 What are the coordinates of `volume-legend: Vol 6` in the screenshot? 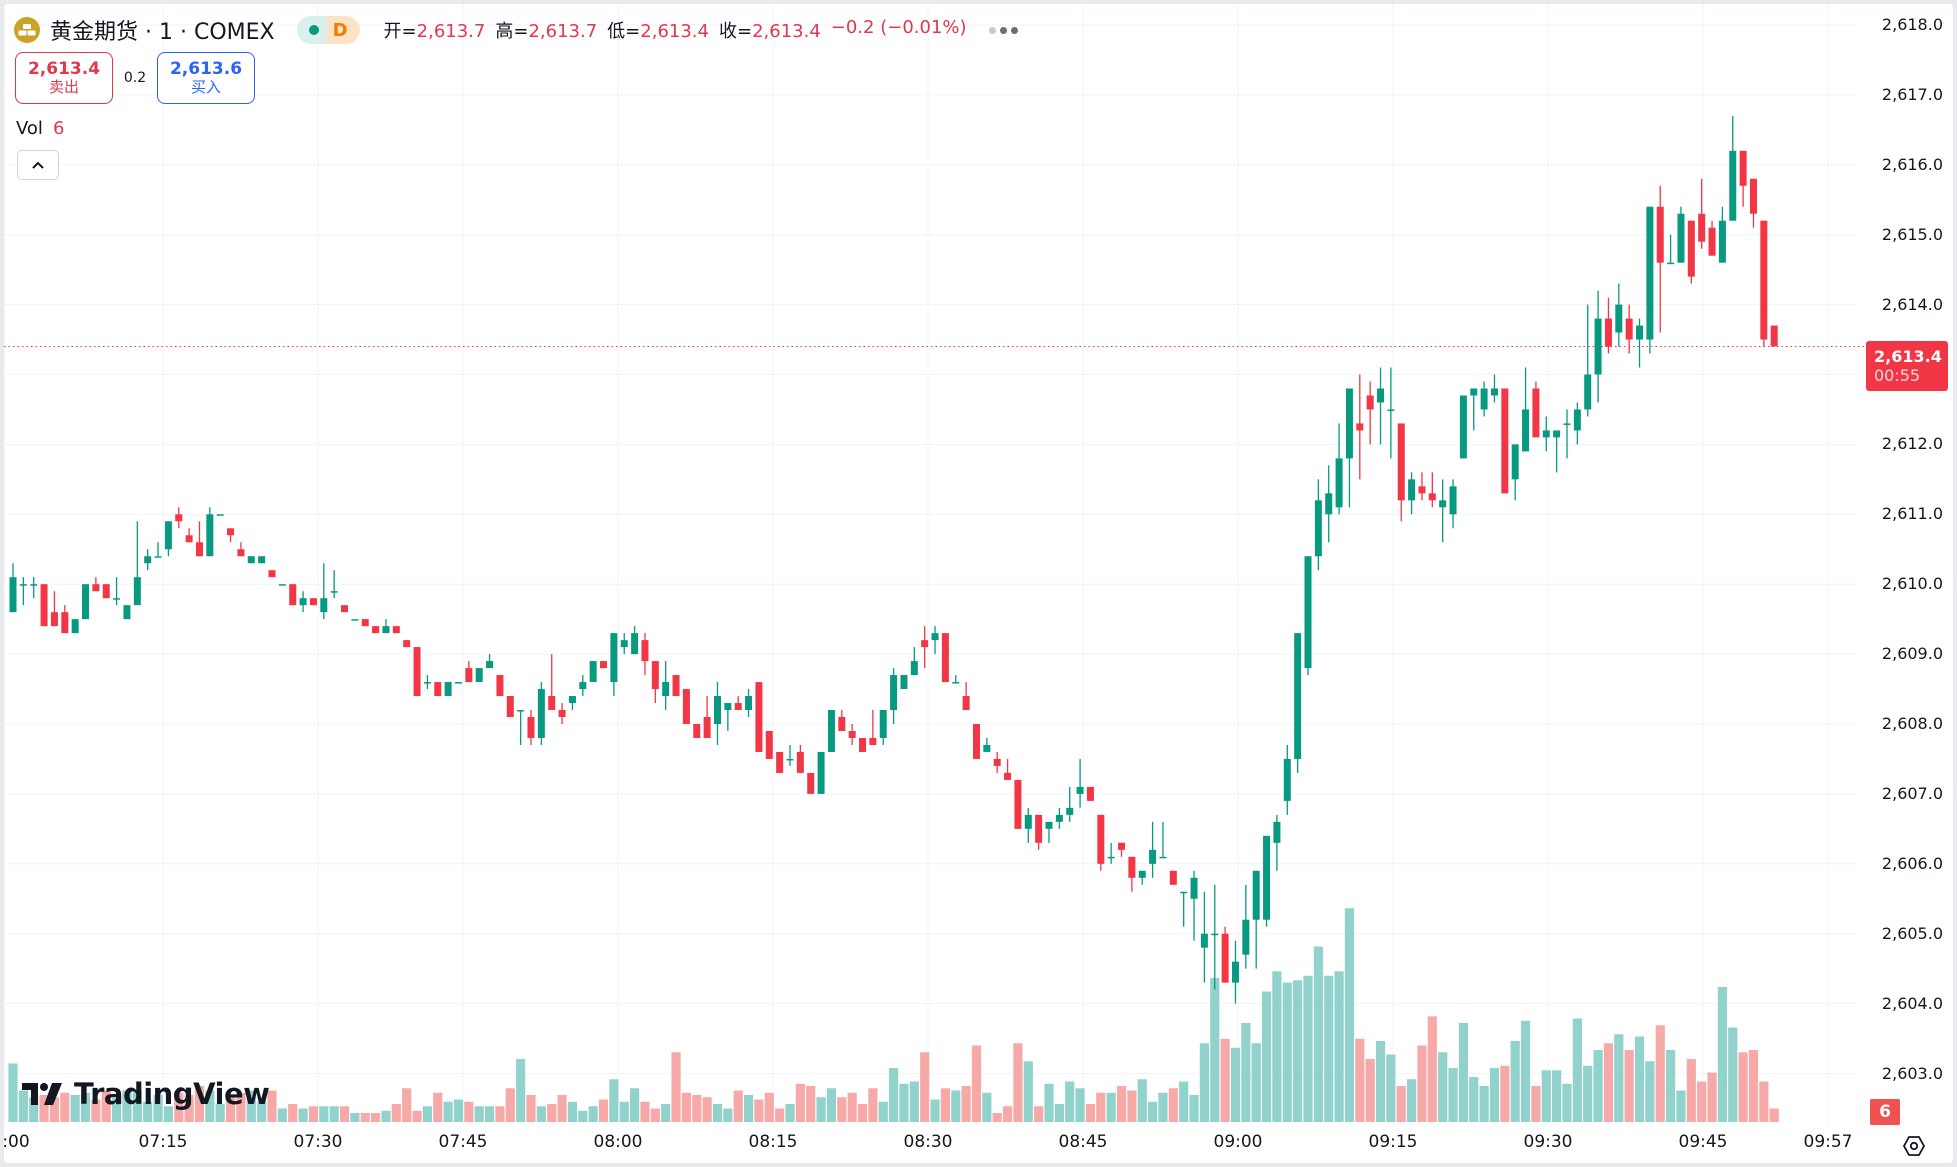 It's located at (40, 128).